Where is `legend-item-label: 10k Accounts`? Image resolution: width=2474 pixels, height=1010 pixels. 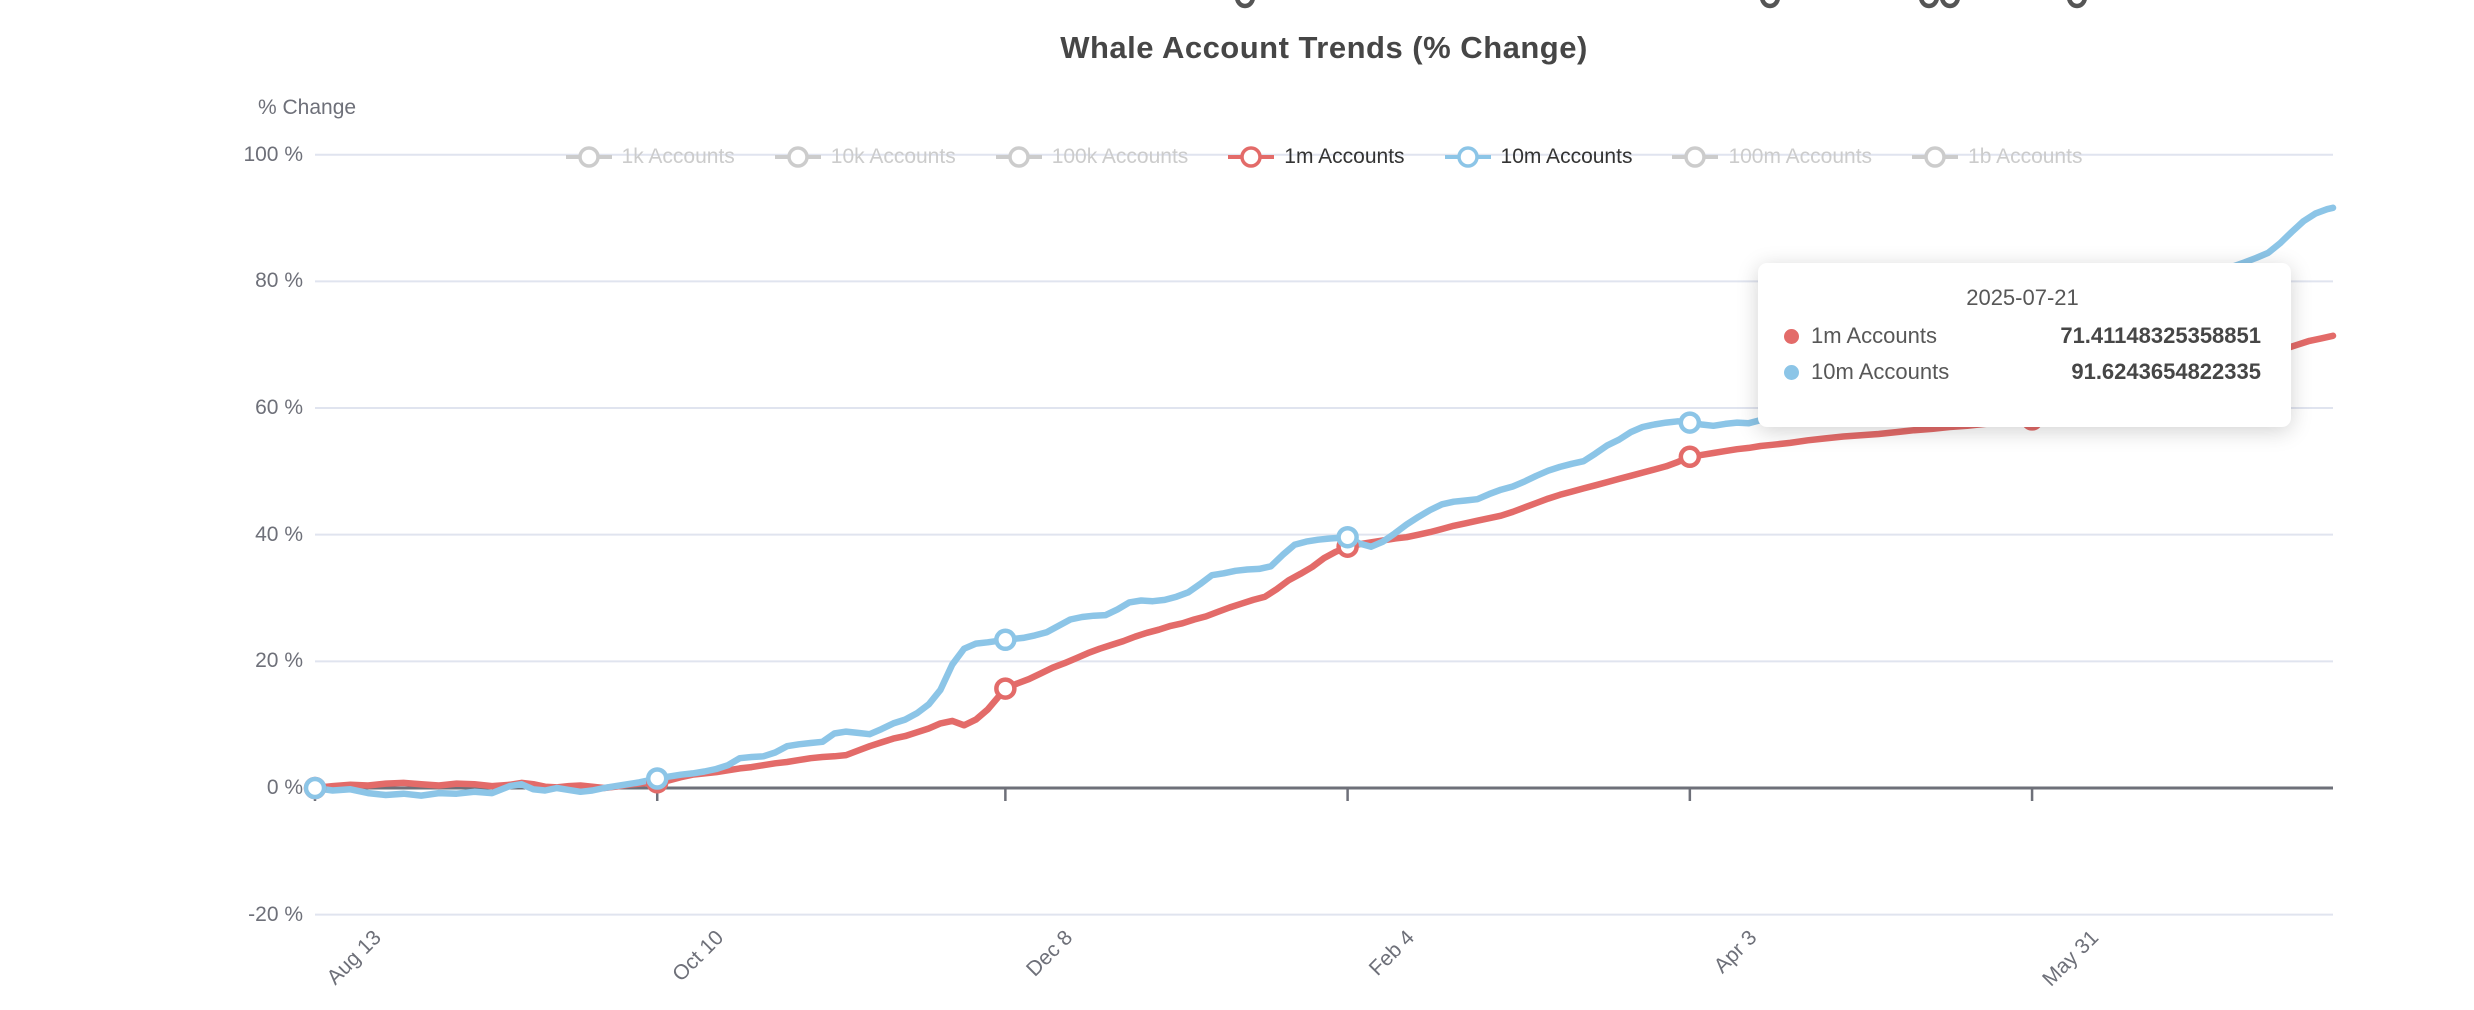 legend-item-label: 10k Accounts is located at coordinates (893, 156).